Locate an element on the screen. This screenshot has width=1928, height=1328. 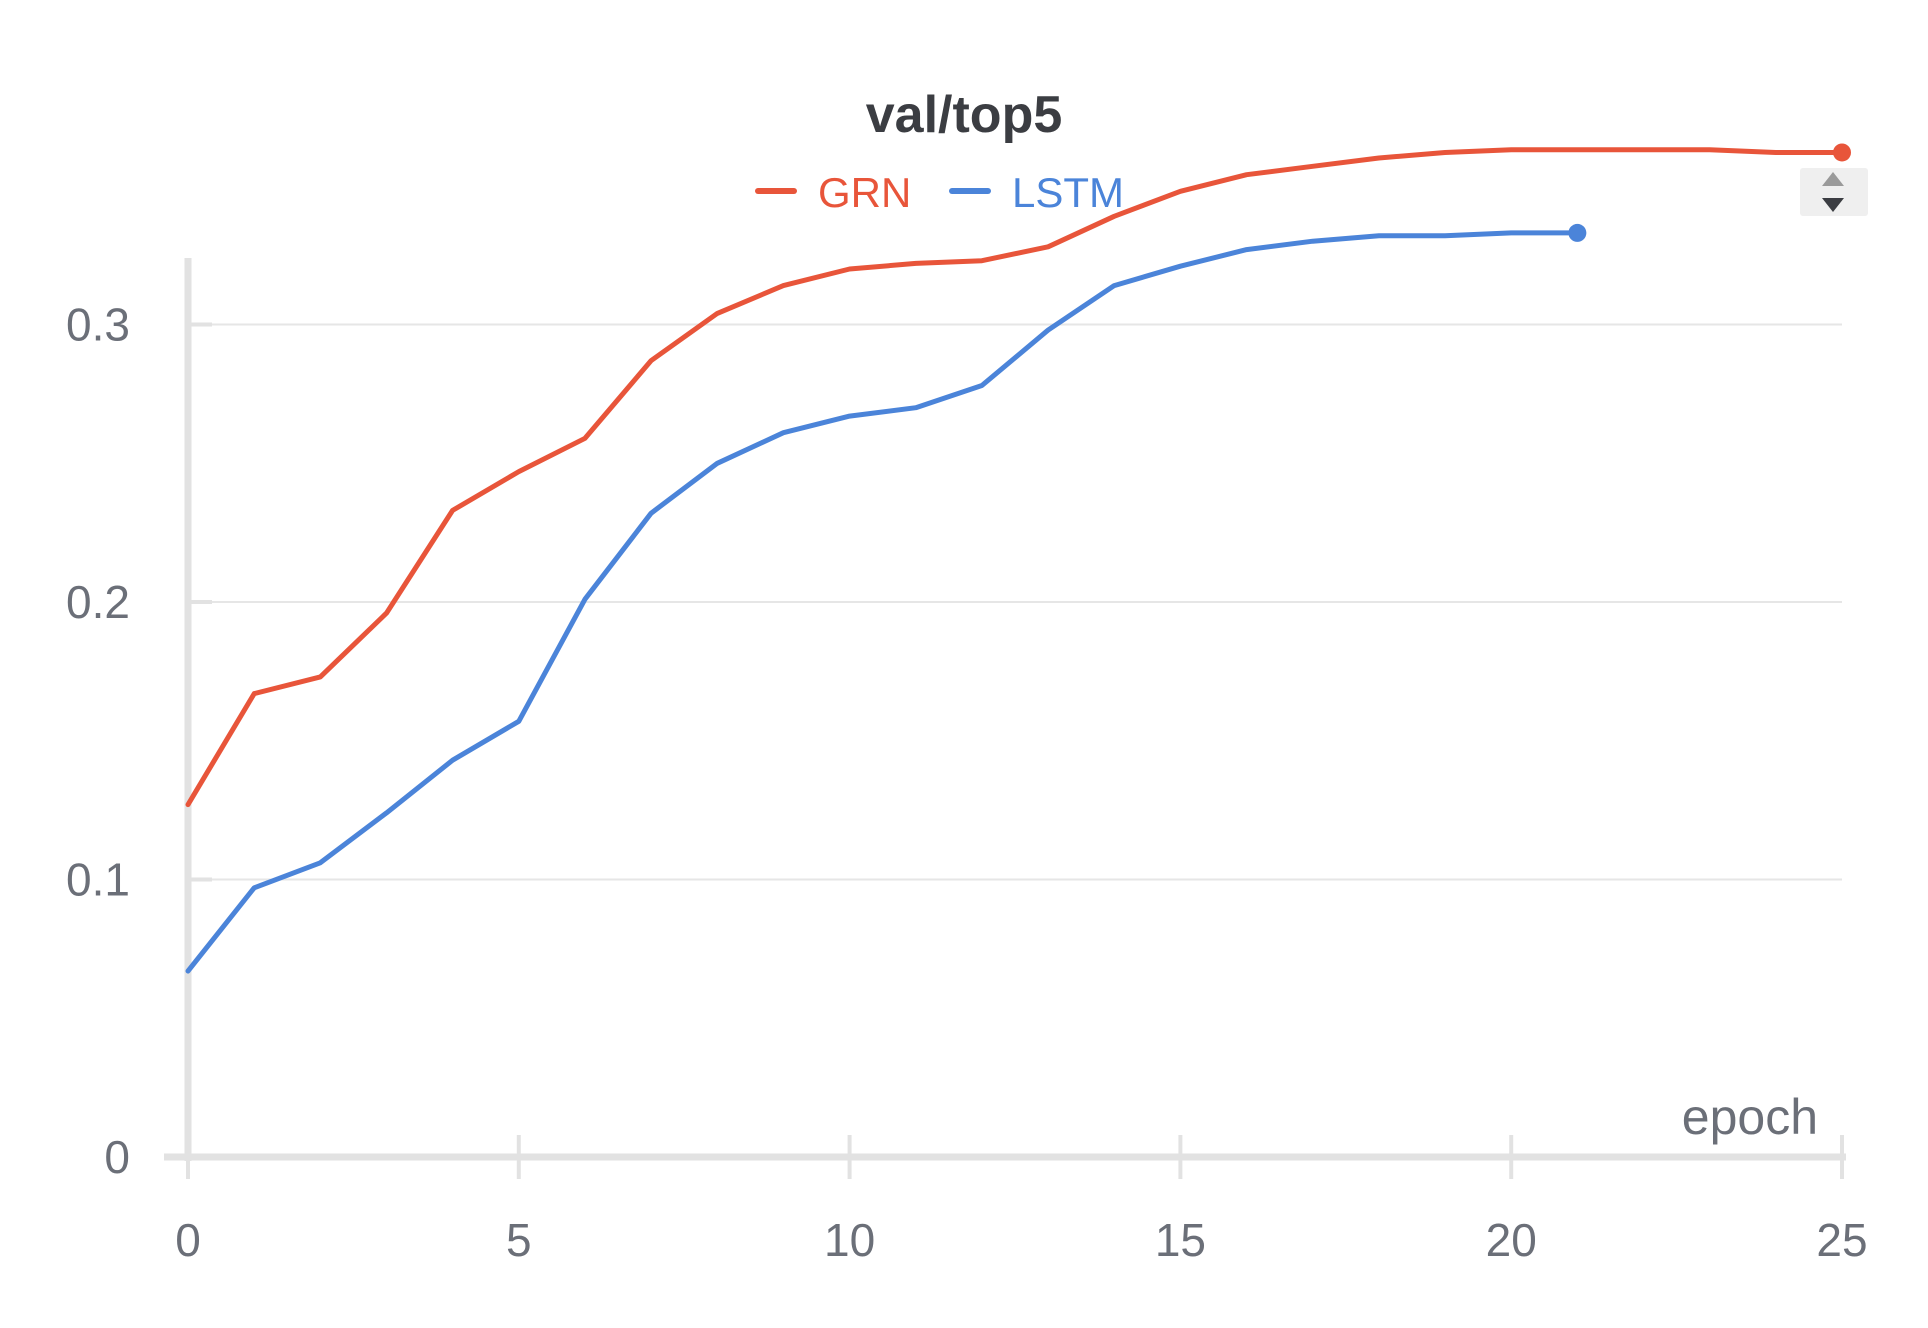
sort-toggle-button is located at coordinates (1834, 192).